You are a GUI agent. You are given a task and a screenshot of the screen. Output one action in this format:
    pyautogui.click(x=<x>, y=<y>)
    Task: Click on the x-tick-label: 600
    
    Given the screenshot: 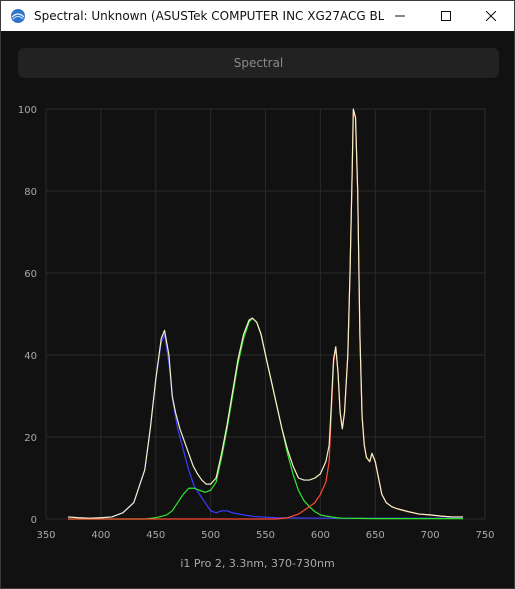 What is the action you would take?
    pyautogui.click(x=320, y=535)
    